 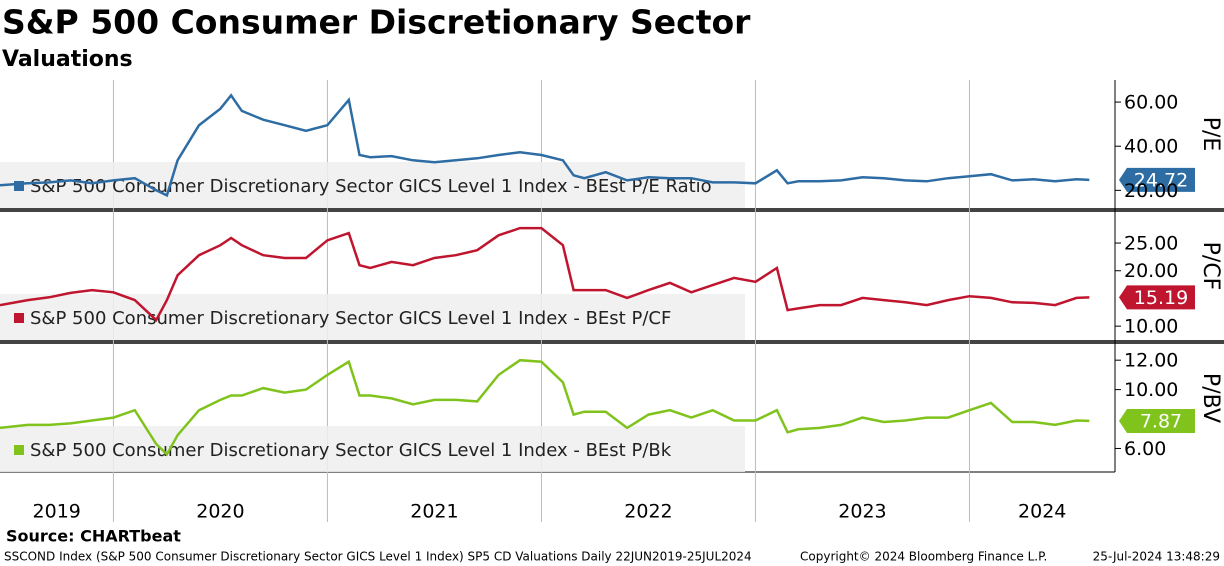 I want to click on y-axis-label: P/BV, so click(x=1210, y=398).